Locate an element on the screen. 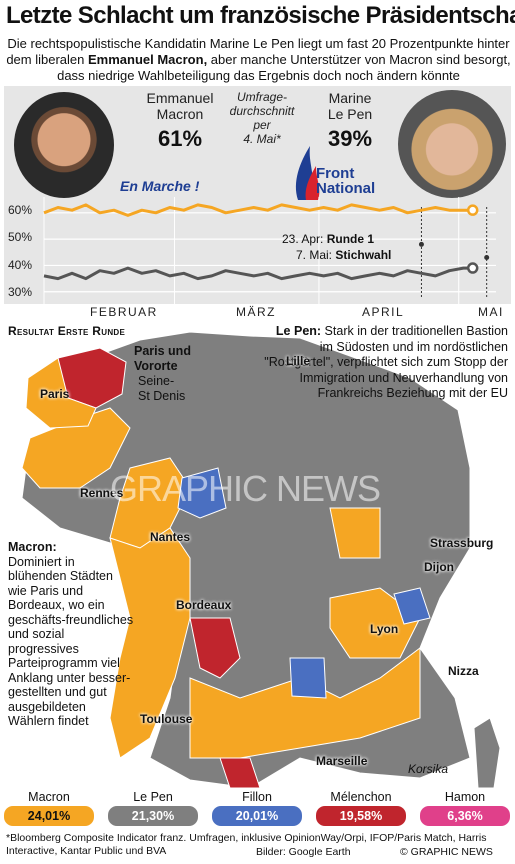 This screenshot has height=864, width=515. legend-box-fillon: 20,01% is located at coordinates (257, 816).